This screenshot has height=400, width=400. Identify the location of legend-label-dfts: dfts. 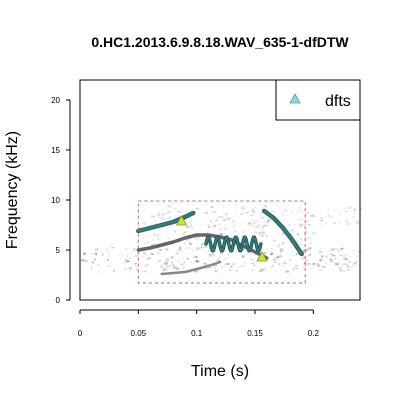
(338, 101).